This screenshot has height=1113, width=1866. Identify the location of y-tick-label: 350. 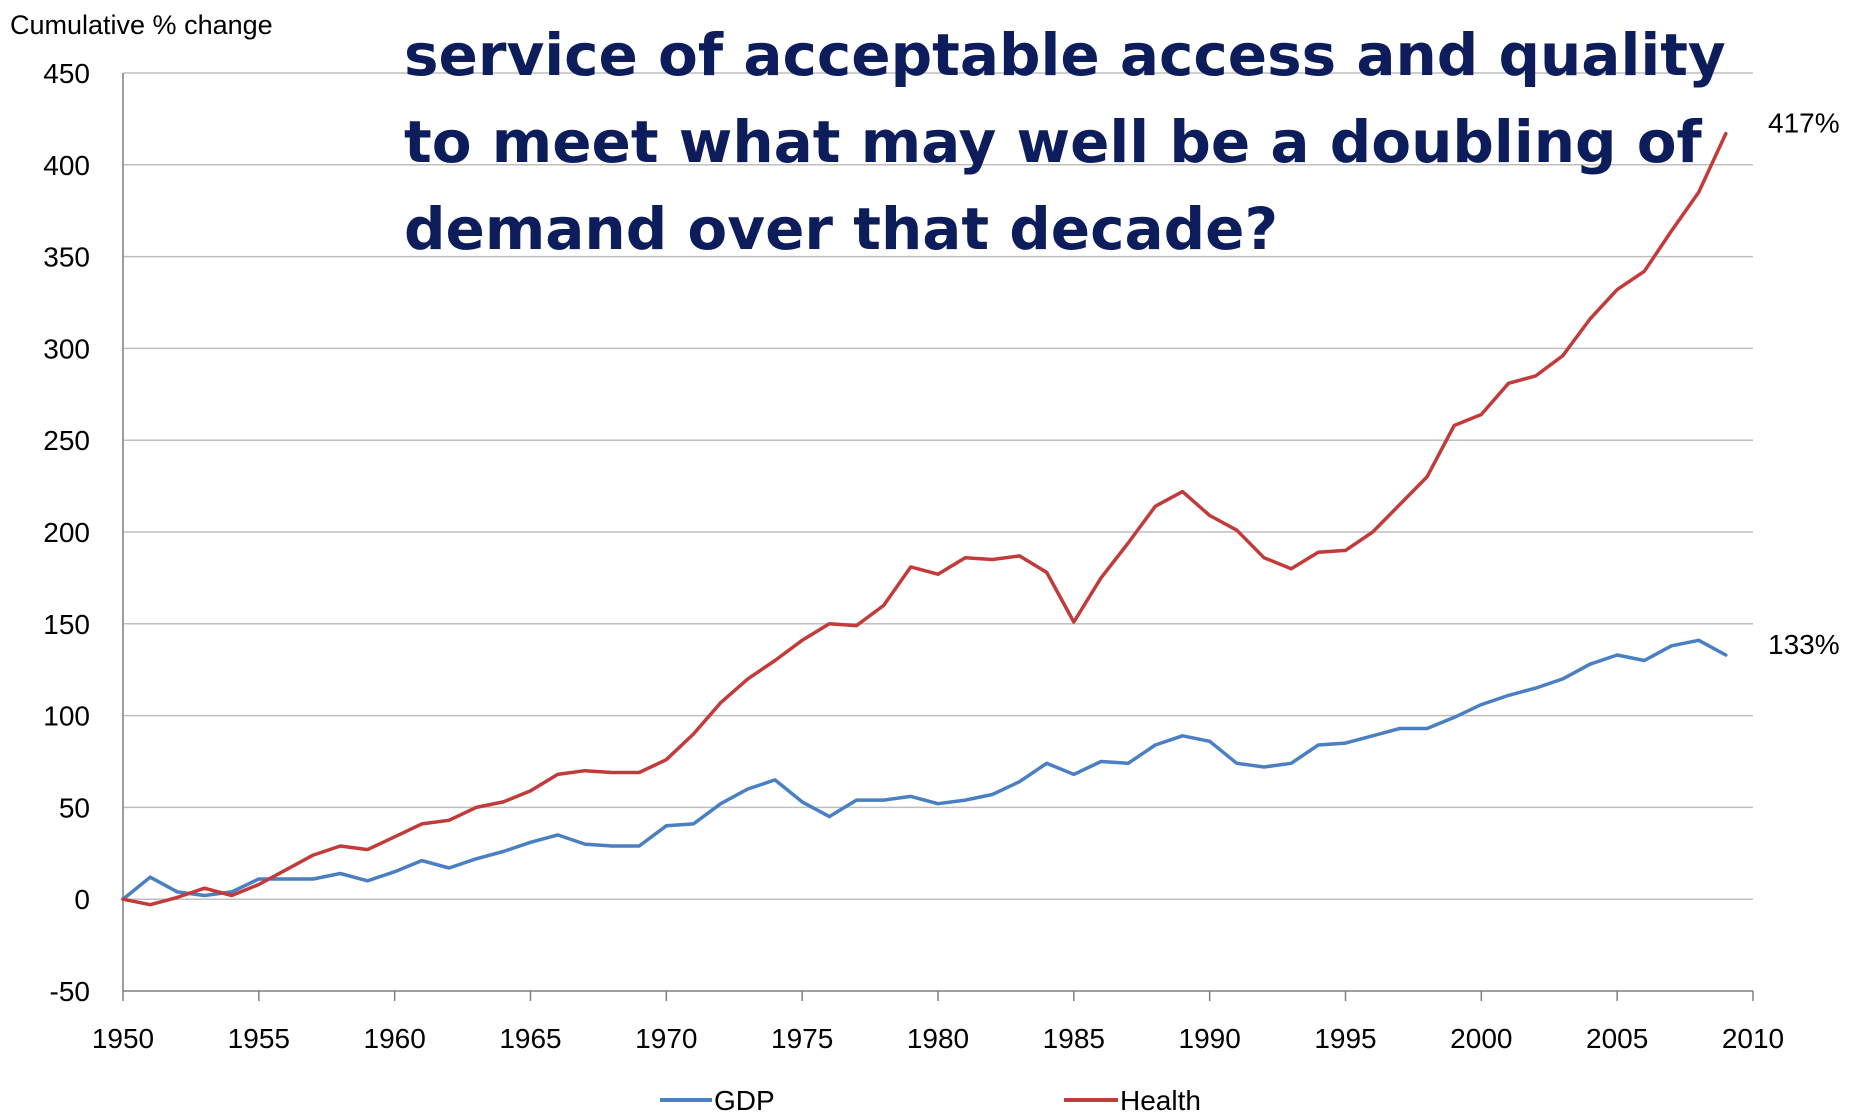
(66, 257).